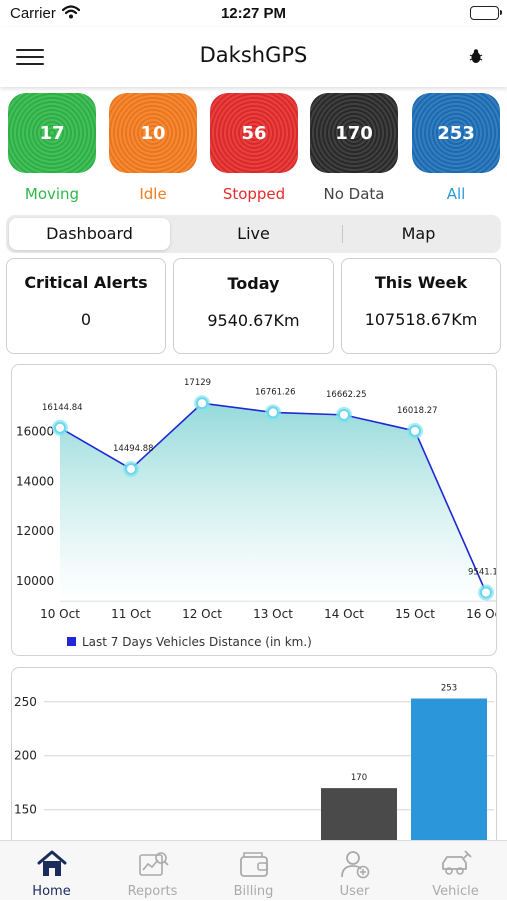  I want to click on tile-no-data: 170, so click(354, 133).